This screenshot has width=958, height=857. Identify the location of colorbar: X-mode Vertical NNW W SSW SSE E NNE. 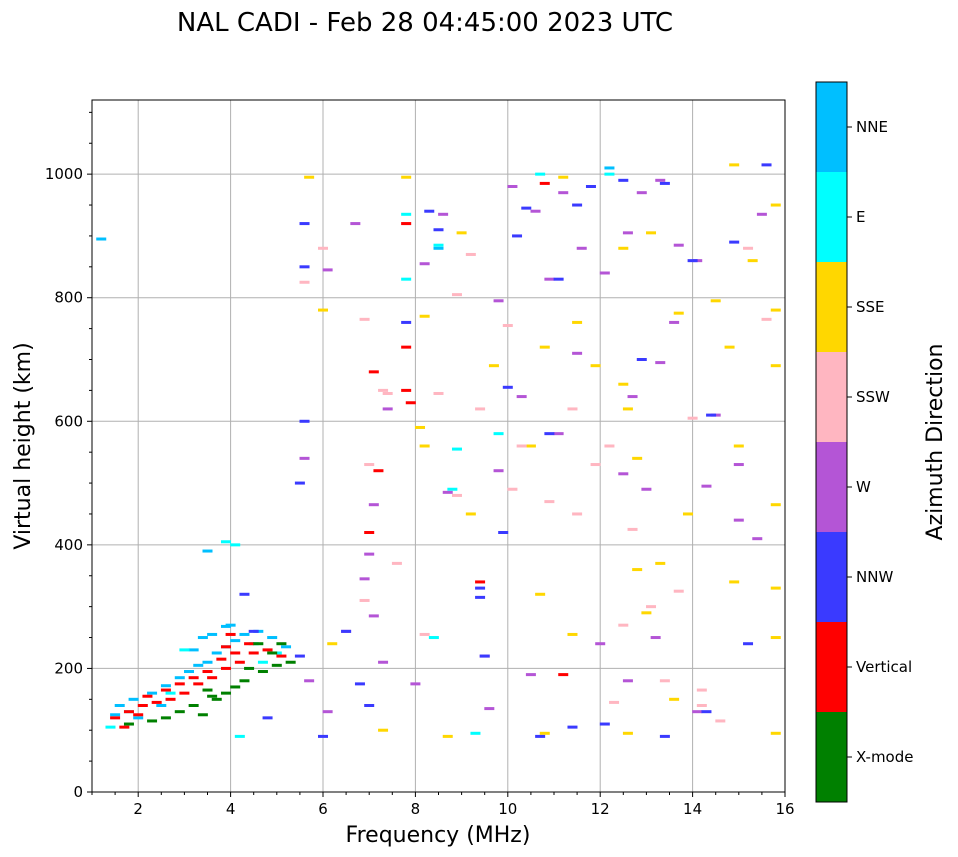
(864, 442).